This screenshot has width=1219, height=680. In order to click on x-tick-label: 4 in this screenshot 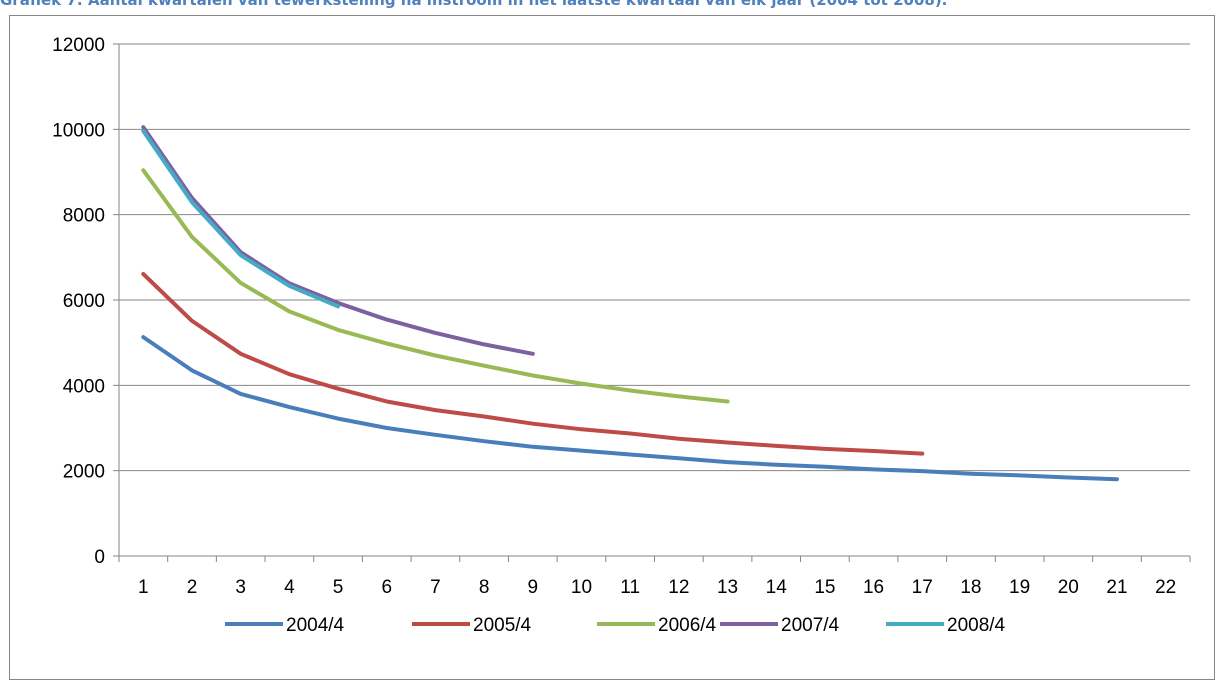, I will do `click(289, 587)`.